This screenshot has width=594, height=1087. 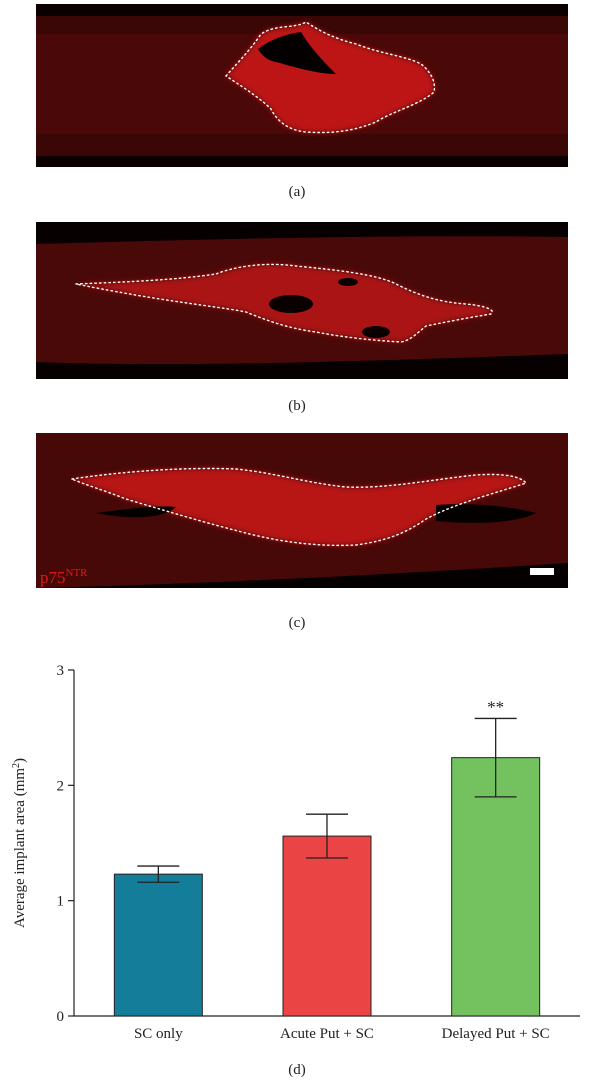 I want to click on stain-superscript: NTR, so click(x=76, y=573).